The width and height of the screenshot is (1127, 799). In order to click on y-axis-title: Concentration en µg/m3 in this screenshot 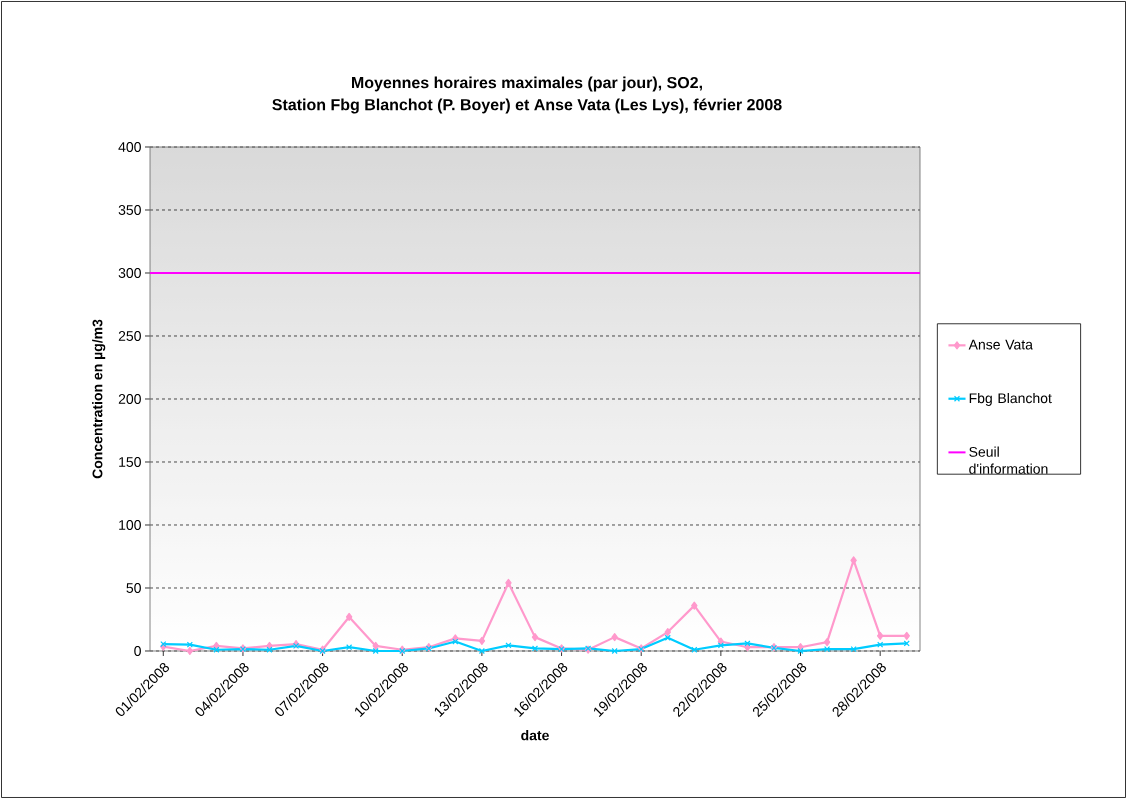, I will do `click(99, 399)`.